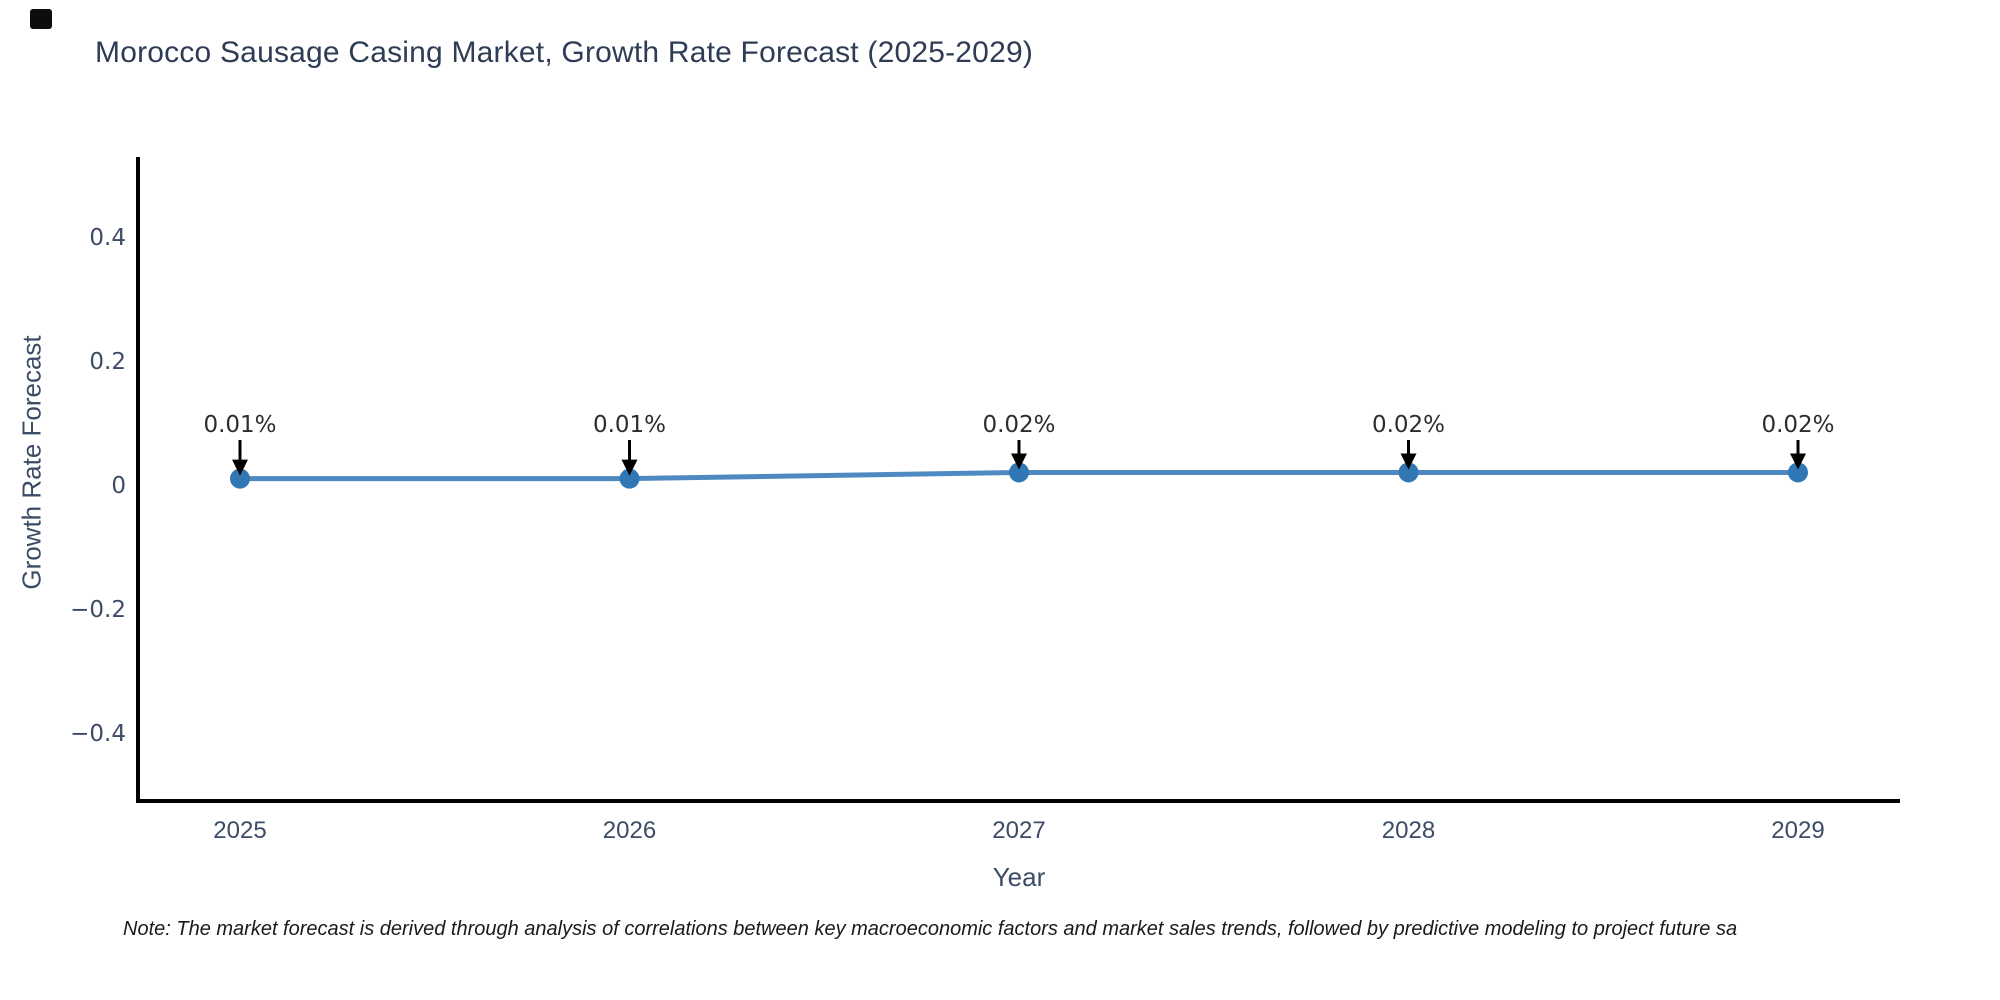 This screenshot has height=1000, width=2000. I want to click on y-tick-label: 0.2, so click(107, 362).